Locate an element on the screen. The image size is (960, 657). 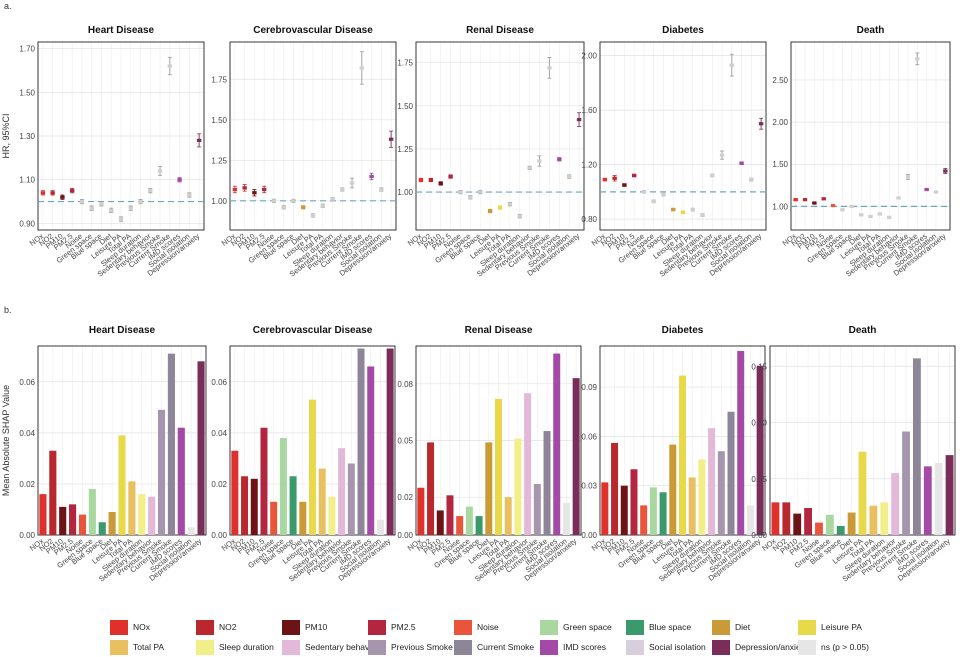
panel-tag-a: a. is located at coordinates (8, 6).